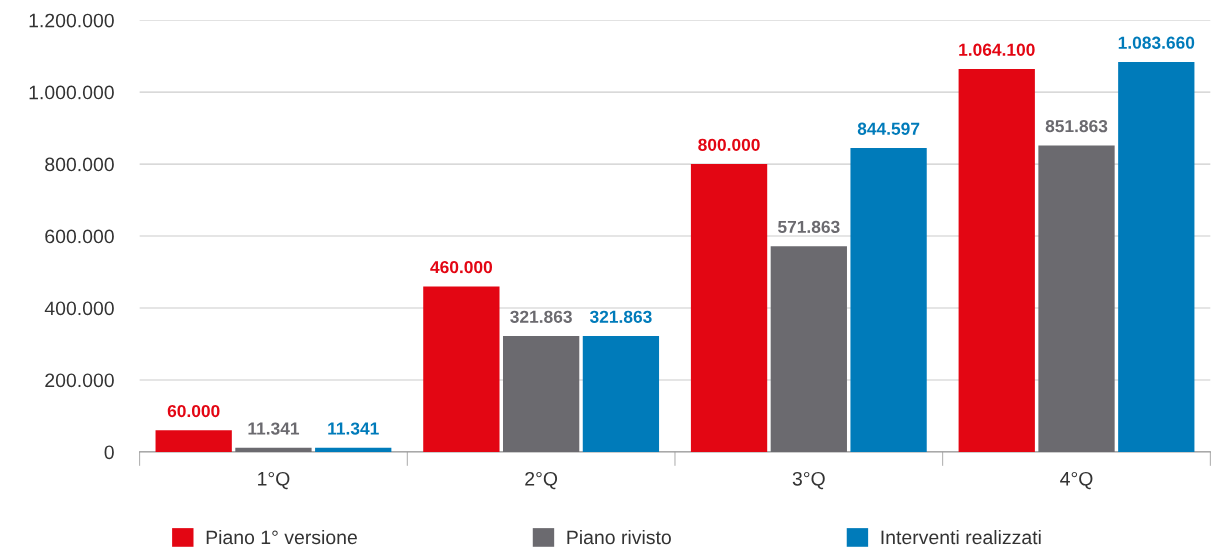  I want to click on y-tick-label: 600.000, so click(79, 236).